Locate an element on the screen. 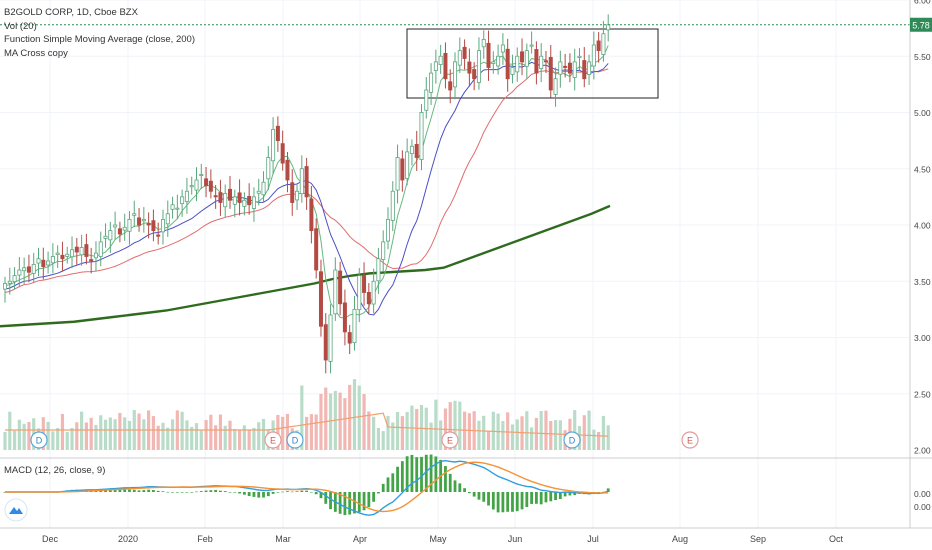 This screenshot has width=932, height=550. legend-vol: Vol (20) is located at coordinates (20, 26).